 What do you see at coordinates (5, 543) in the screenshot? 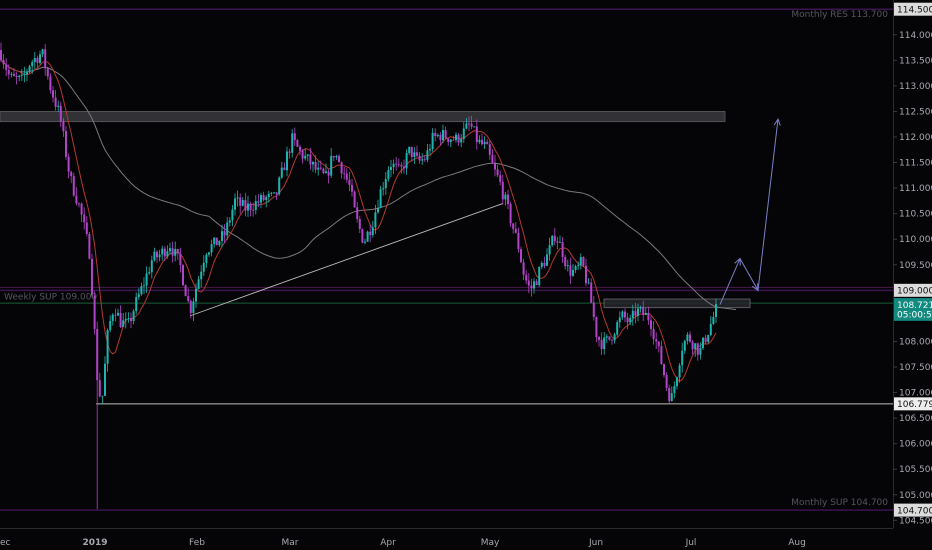
I see `time-tick-label: ec` at bounding box center [5, 543].